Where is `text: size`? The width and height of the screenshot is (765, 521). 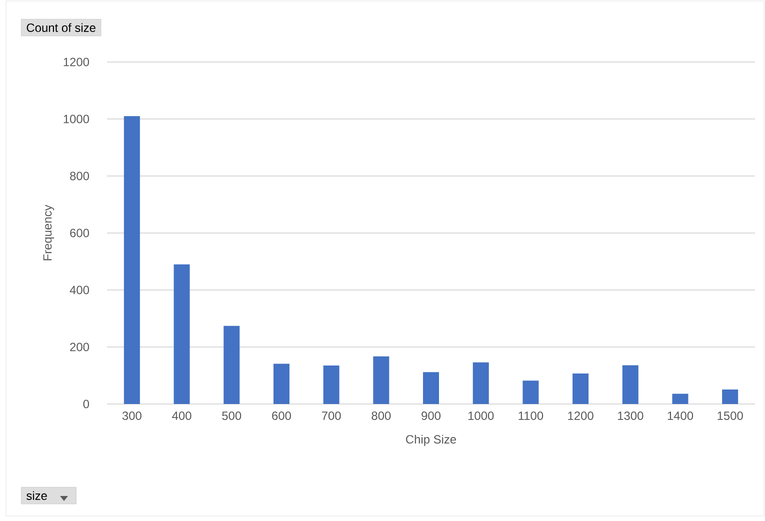 text: size is located at coordinates (36, 495).